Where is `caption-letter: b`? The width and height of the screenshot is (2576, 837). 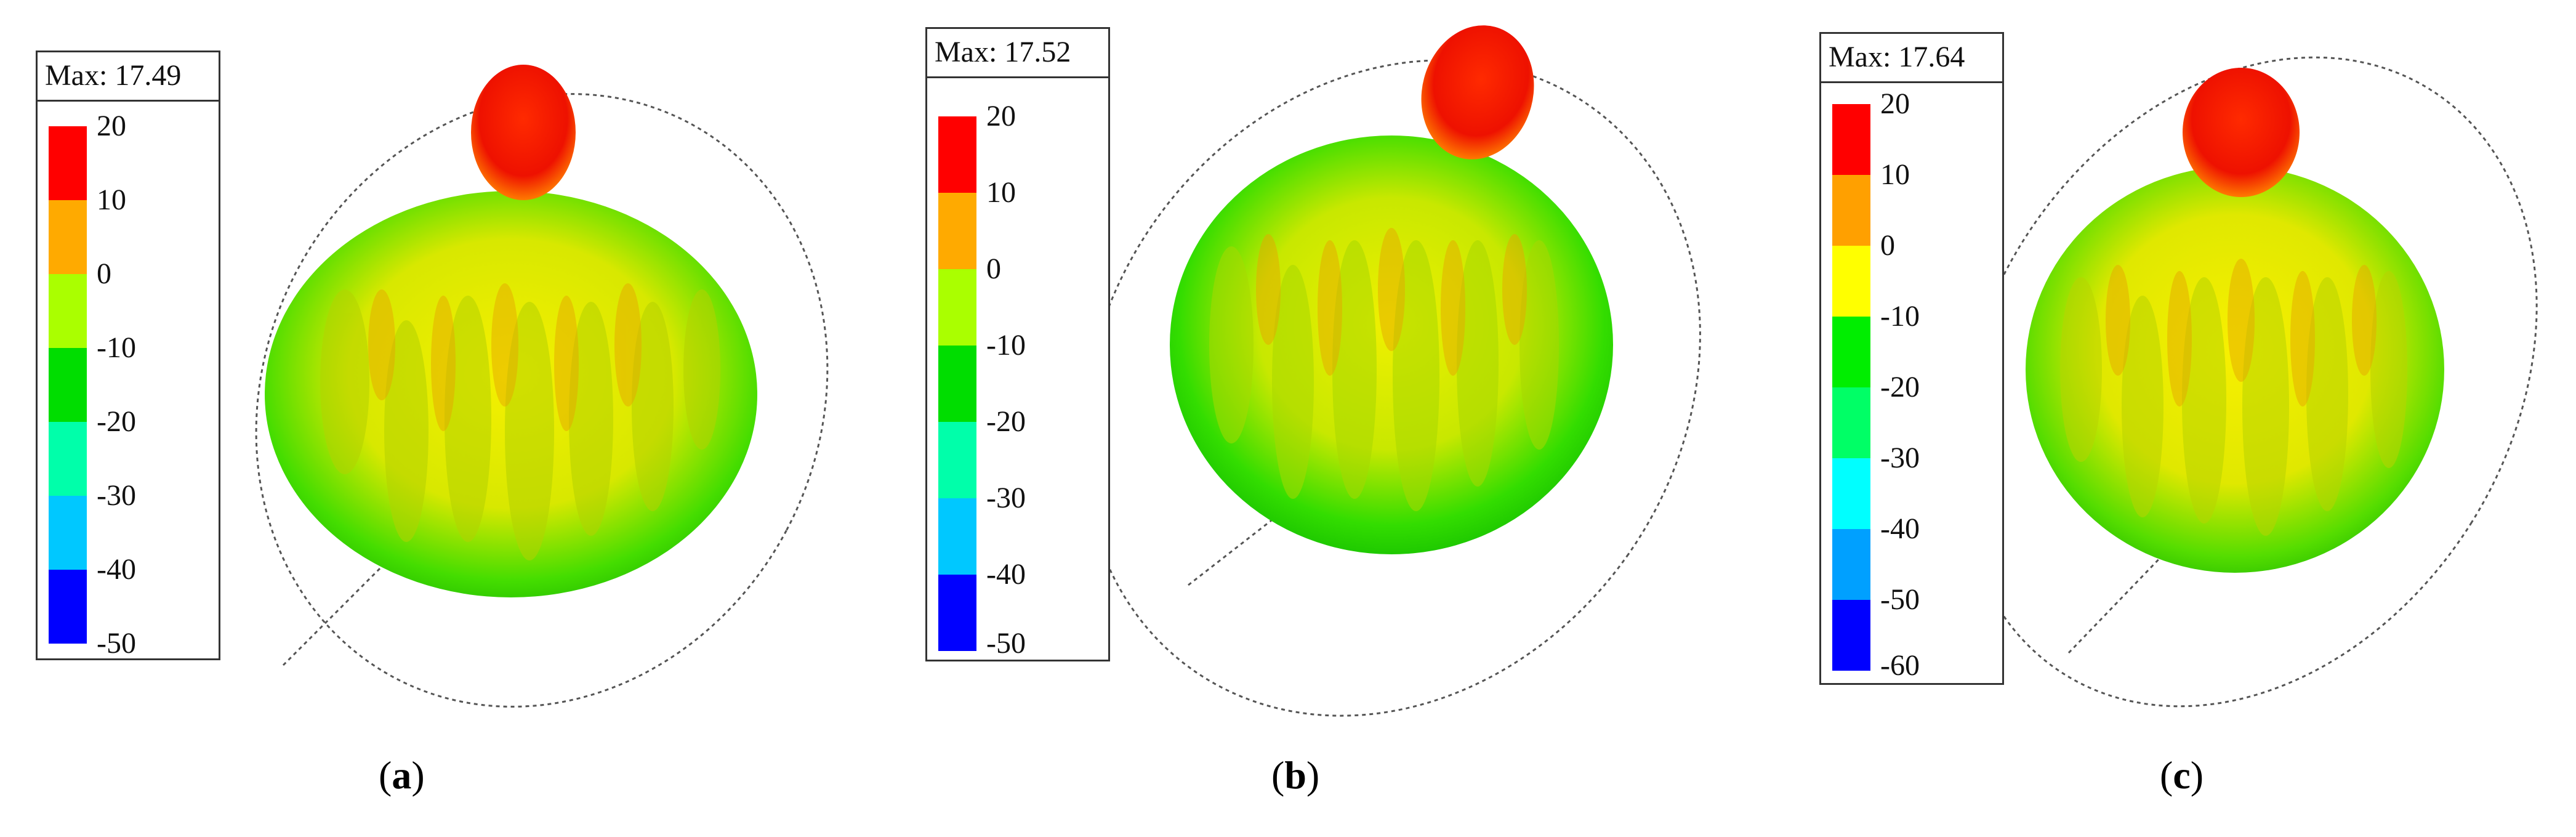
caption-letter: b is located at coordinates (1295, 775).